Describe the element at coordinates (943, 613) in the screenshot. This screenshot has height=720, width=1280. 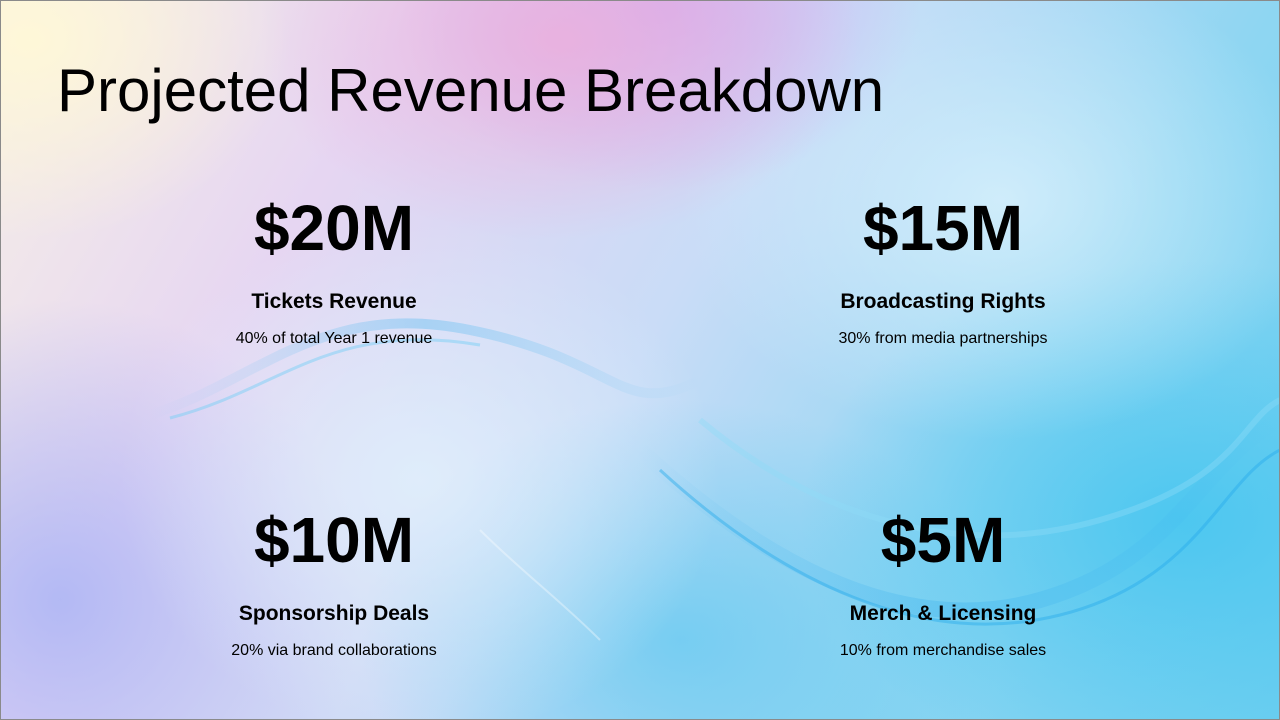
I see `revenue-label: Merch & Licensing` at that location.